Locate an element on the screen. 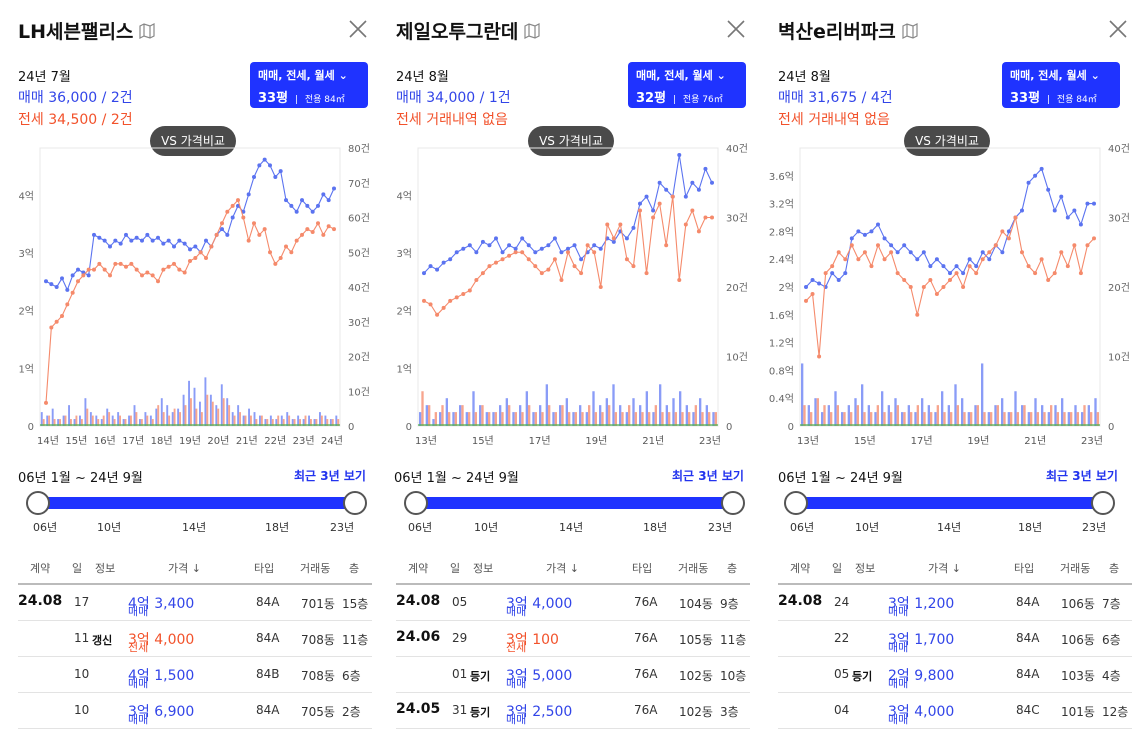  table-row: 22 84A 106동 6층 매매 3억 1,700 is located at coordinates (955, 639).